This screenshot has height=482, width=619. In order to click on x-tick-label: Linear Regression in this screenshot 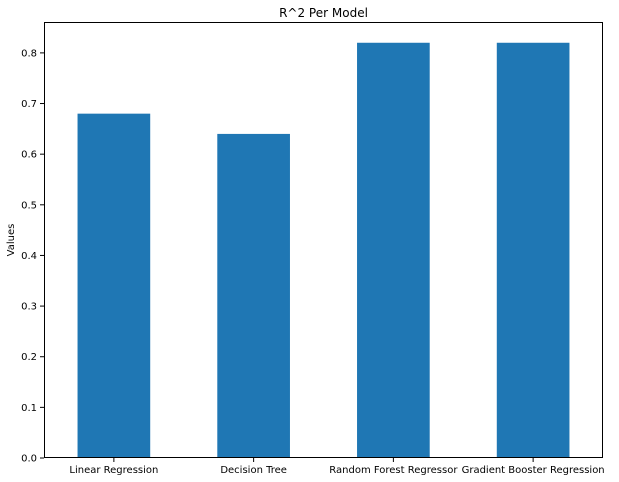, I will do `click(113, 470)`.